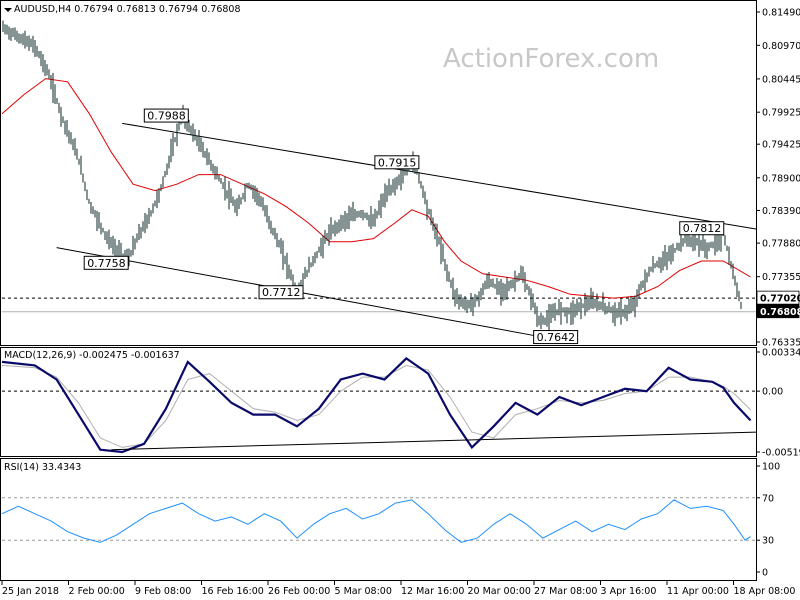 The image size is (800, 600). Describe the element at coordinates (629, 591) in the screenshot. I see `time-tick-label: 3 Apr 16:00` at that location.